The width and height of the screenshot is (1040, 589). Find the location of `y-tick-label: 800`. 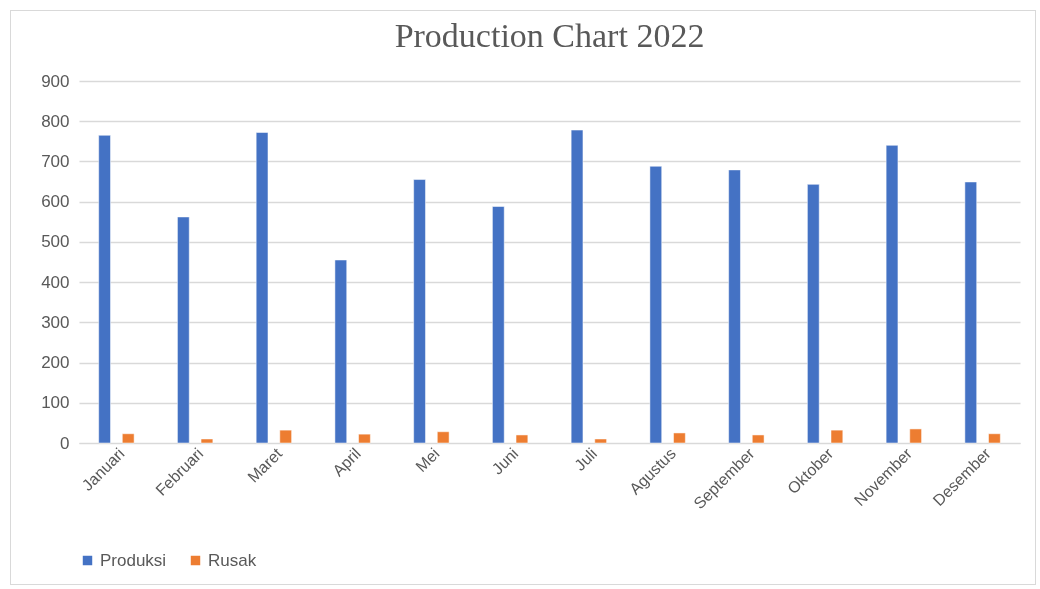

y-tick-label: 800 is located at coordinates (55, 121).